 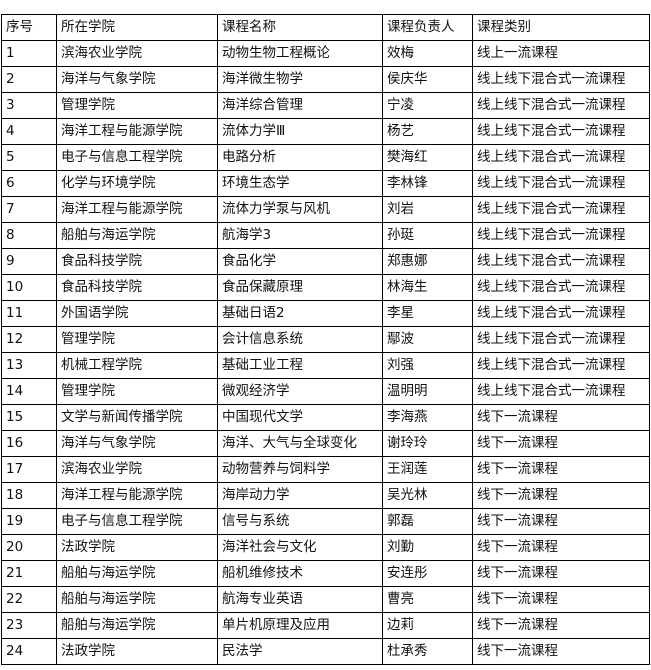 What do you see at coordinates (325, 469) in the screenshot?
I see `table-row: 17 滨海农业学院 动物营养与饲料学 王润莲 线下一流课程` at bounding box center [325, 469].